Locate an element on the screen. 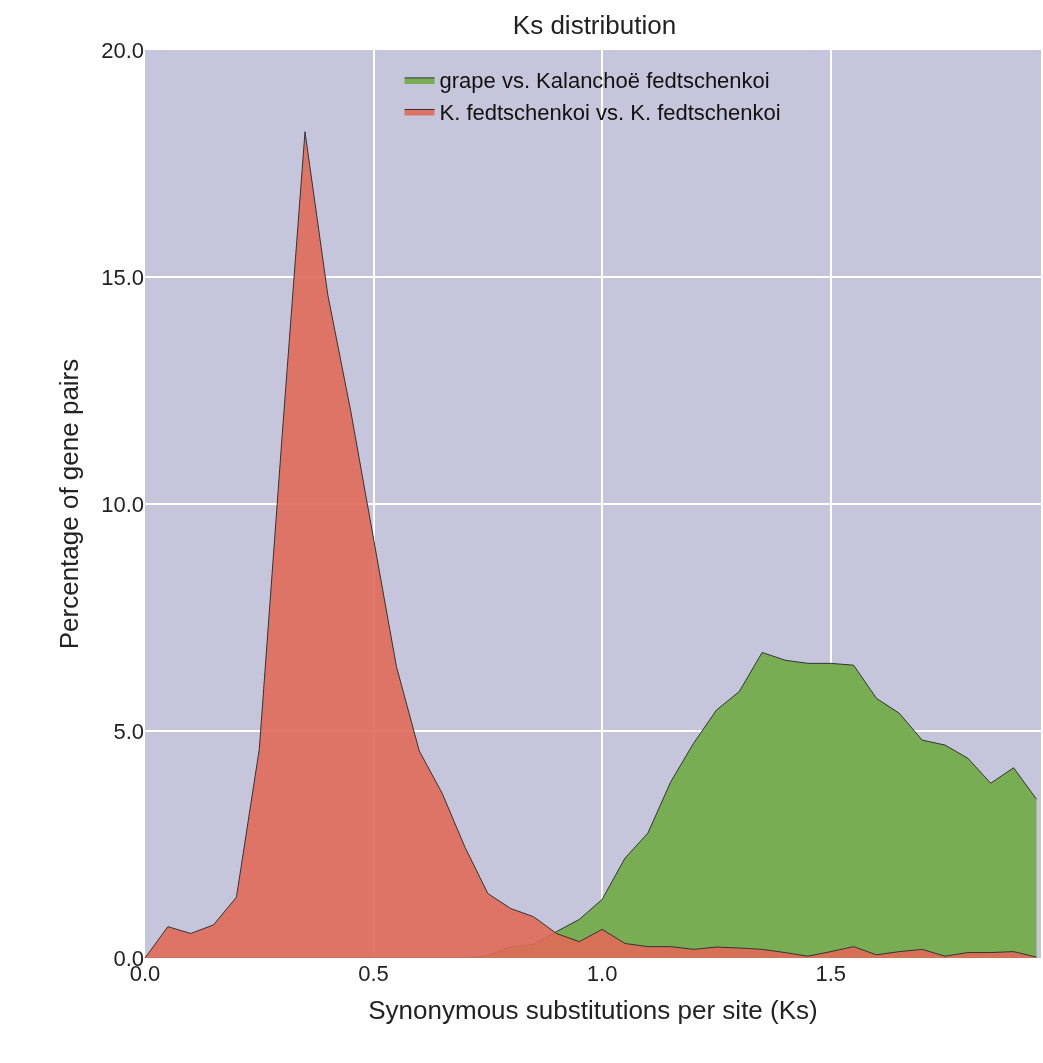 The image size is (1043, 1063). y-tick-label: 20.0 is located at coordinates (122, 50).